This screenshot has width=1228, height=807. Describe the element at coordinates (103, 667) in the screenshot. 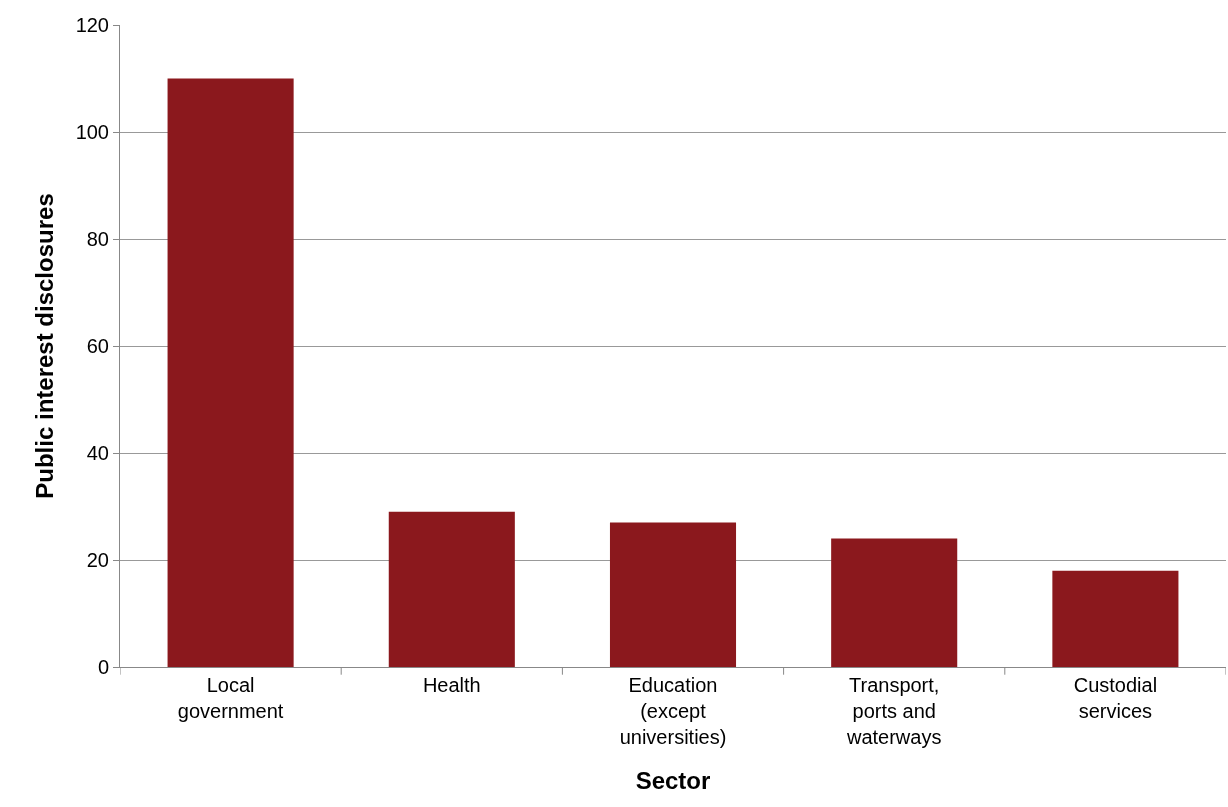

I see `y-tick-label: 0` at that location.